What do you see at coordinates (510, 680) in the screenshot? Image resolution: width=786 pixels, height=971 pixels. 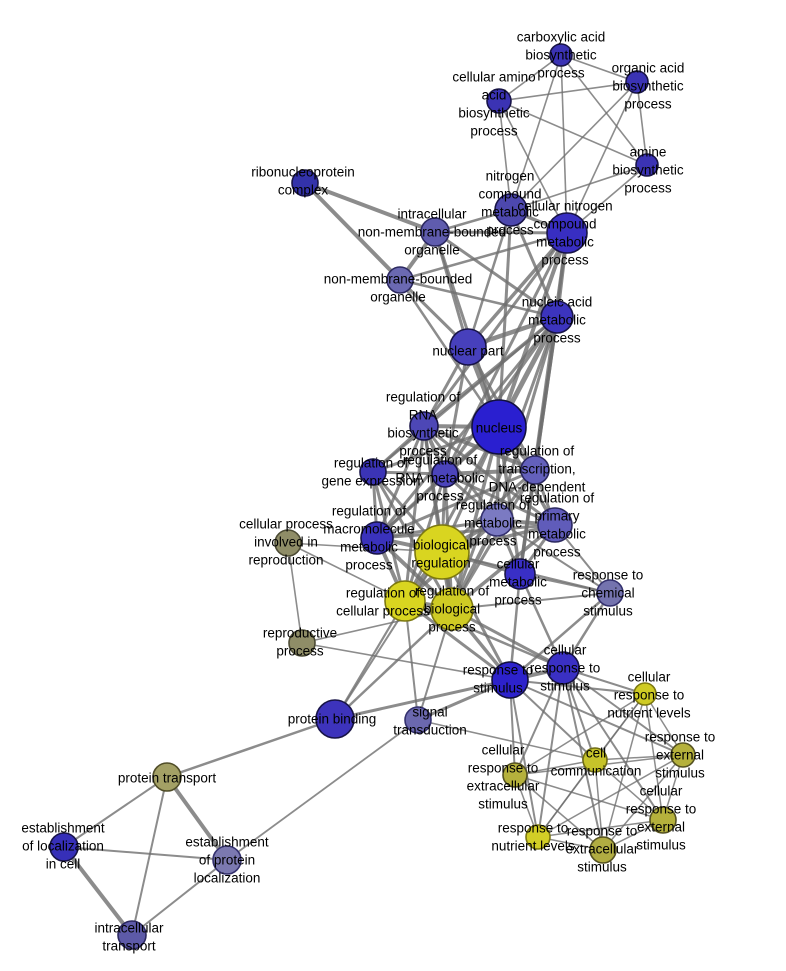 I see `node-response-to-stimulus` at bounding box center [510, 680].